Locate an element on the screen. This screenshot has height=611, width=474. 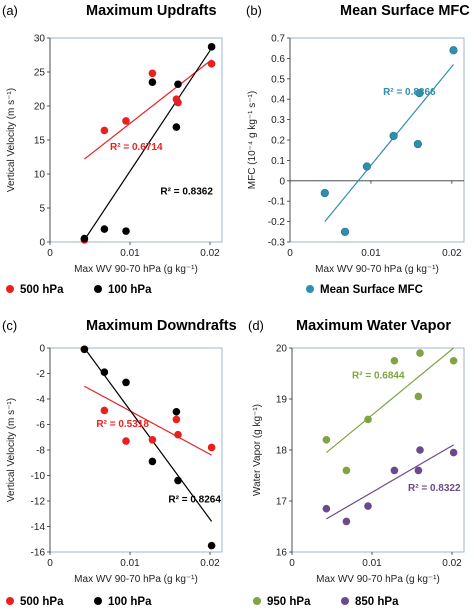
r-squared-label: R² = 0.8366 is located at coordinates (409, 92).